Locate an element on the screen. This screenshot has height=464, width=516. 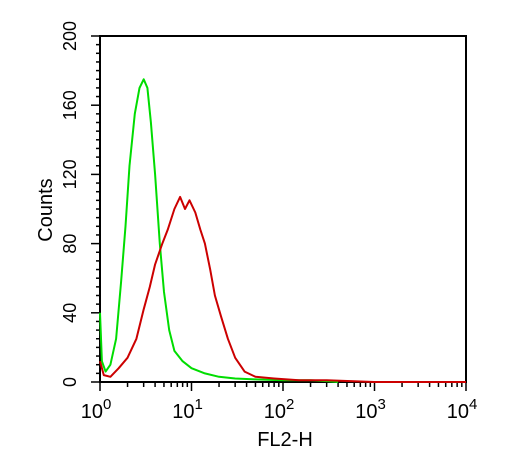
x-axis-ticks: 10⁰ 10¹ 10² 10³ 10⁴ is located at coordinates (279, 402).